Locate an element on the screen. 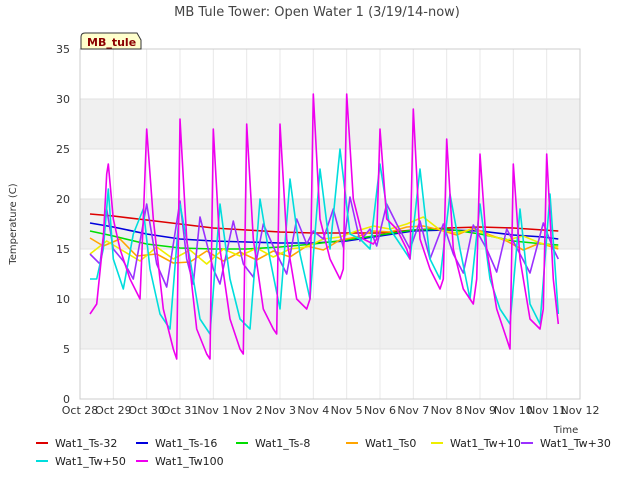  y-tick-label: 30 is located at coordinates (63, 99).